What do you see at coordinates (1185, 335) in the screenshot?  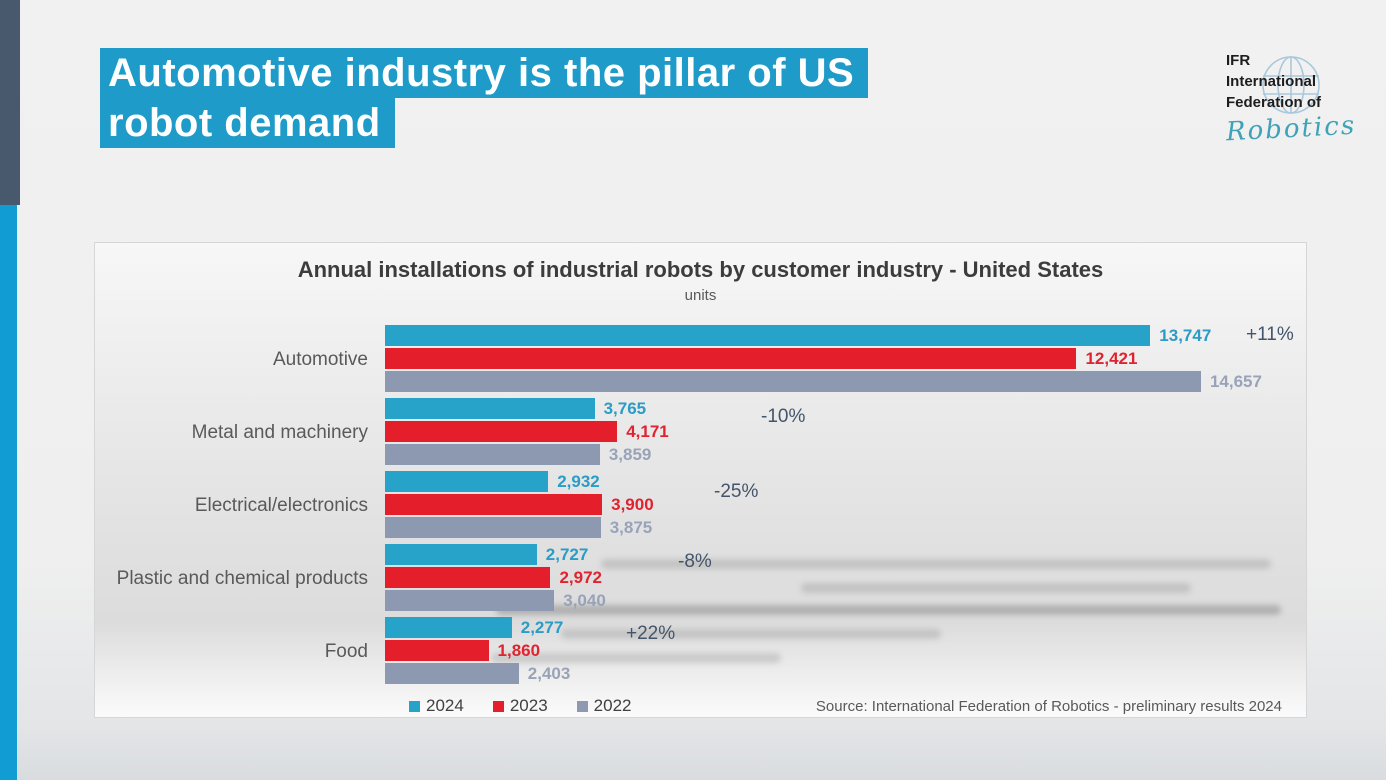 I see `value-label-2024: 13,747` at bounding box center [1185, 335].